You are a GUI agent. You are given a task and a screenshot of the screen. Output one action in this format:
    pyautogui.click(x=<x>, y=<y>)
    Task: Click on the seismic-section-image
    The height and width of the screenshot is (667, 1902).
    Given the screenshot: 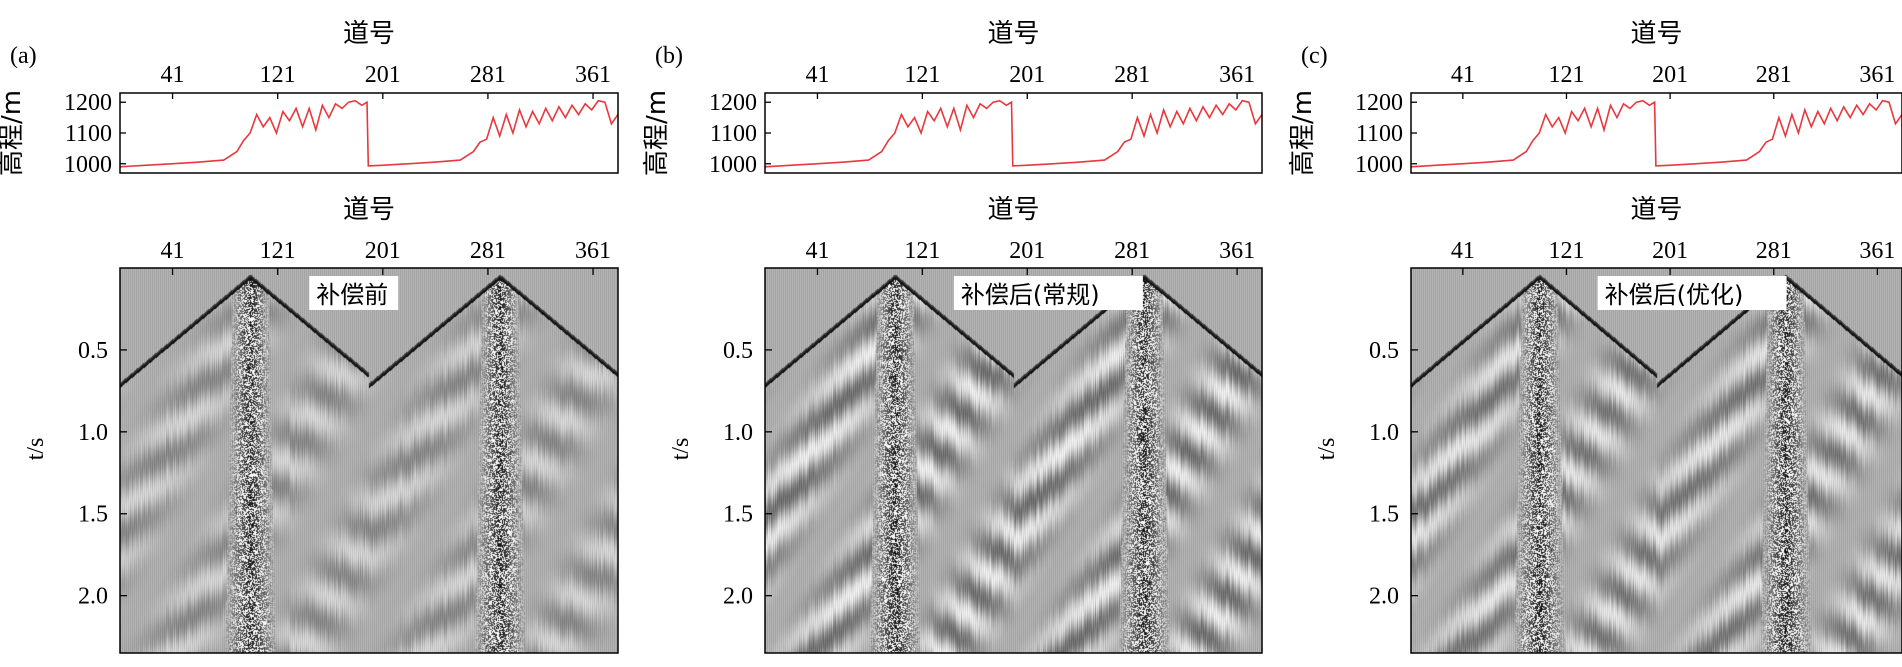 What is the action you would take?
    pyautogui.click(x=1656, y=460)
    